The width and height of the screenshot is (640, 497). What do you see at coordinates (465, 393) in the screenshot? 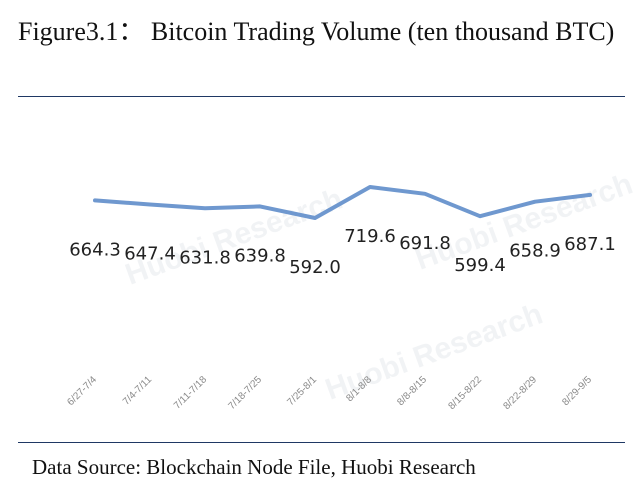
I see `x-tick-label: 8/15-8/22` at bounding box center [465, 393].